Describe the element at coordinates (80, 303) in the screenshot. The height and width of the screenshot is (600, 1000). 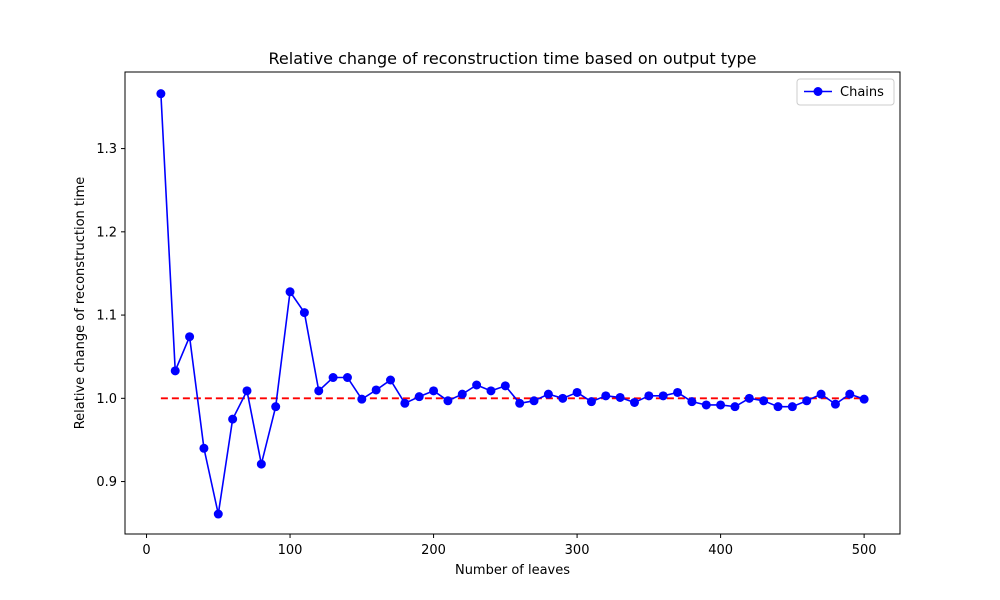
I see `y-axis-title: Relative change of reconstruction time` at that location.